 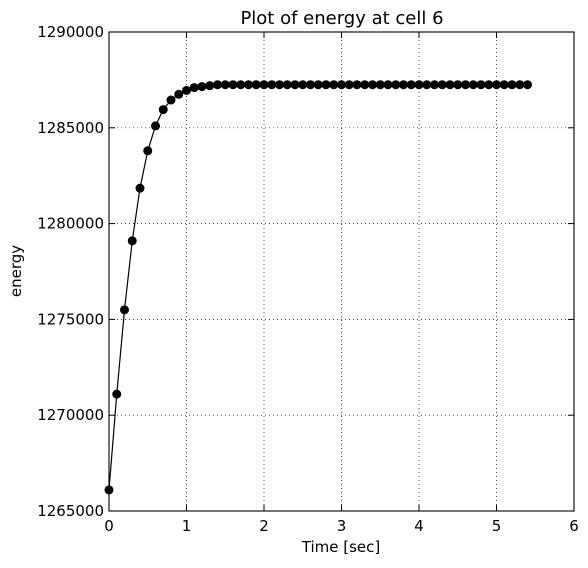 What do you see at coordinates (341, 18) in the screenshot?
I see `chart-title: Plot of energy at cell 6` at bounding box center [341, 18].